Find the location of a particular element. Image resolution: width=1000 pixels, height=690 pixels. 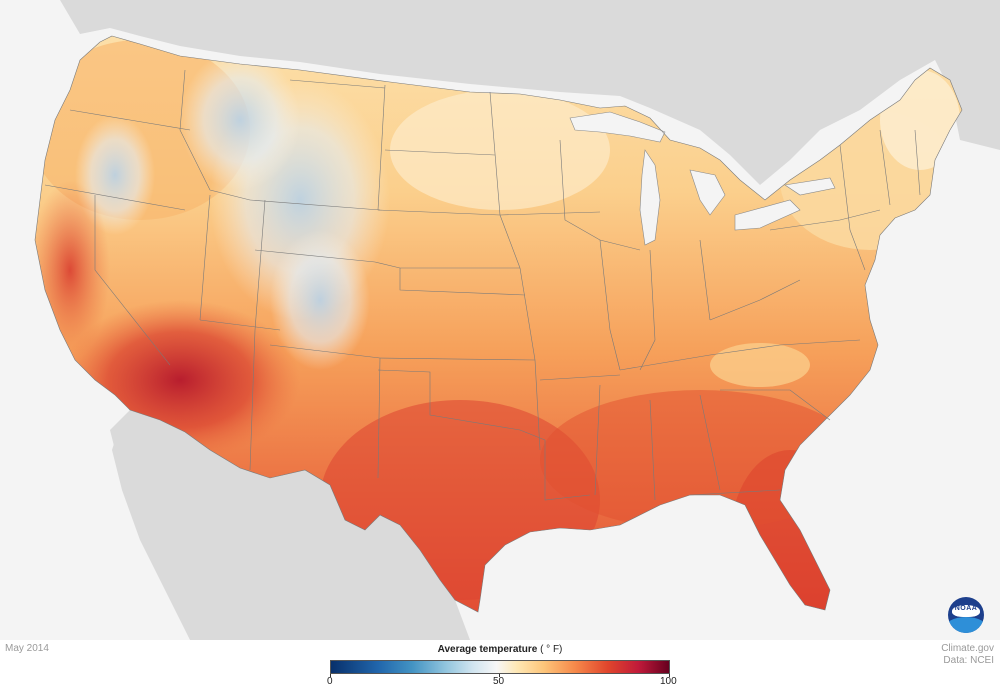

credit-site: Climate.gov is located at coordinates (967, 648).